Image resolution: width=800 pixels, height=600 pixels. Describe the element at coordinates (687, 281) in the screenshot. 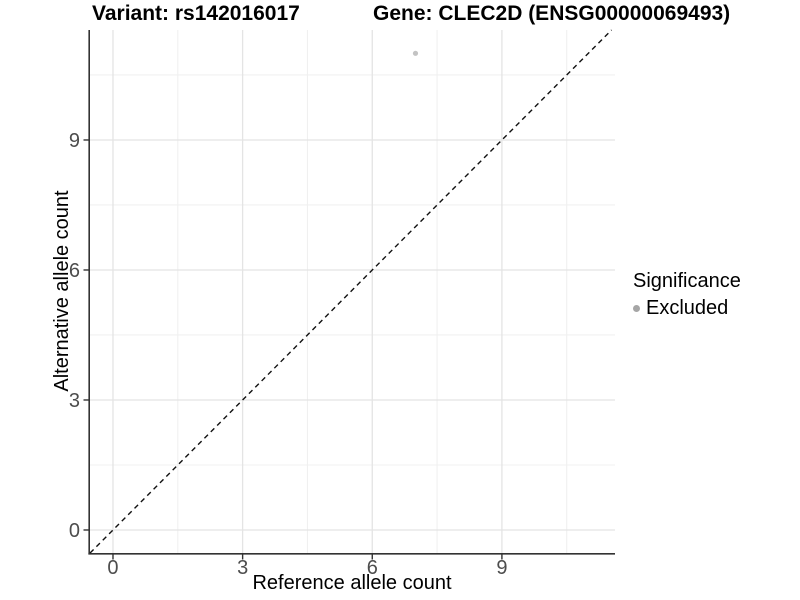

I see `legend-title: Significance` at that location.